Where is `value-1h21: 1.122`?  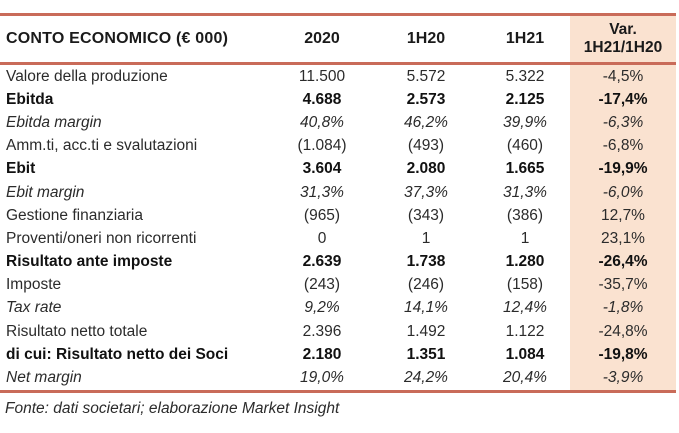 value-1h21: 1.122 is located at coordinates (525, 331).